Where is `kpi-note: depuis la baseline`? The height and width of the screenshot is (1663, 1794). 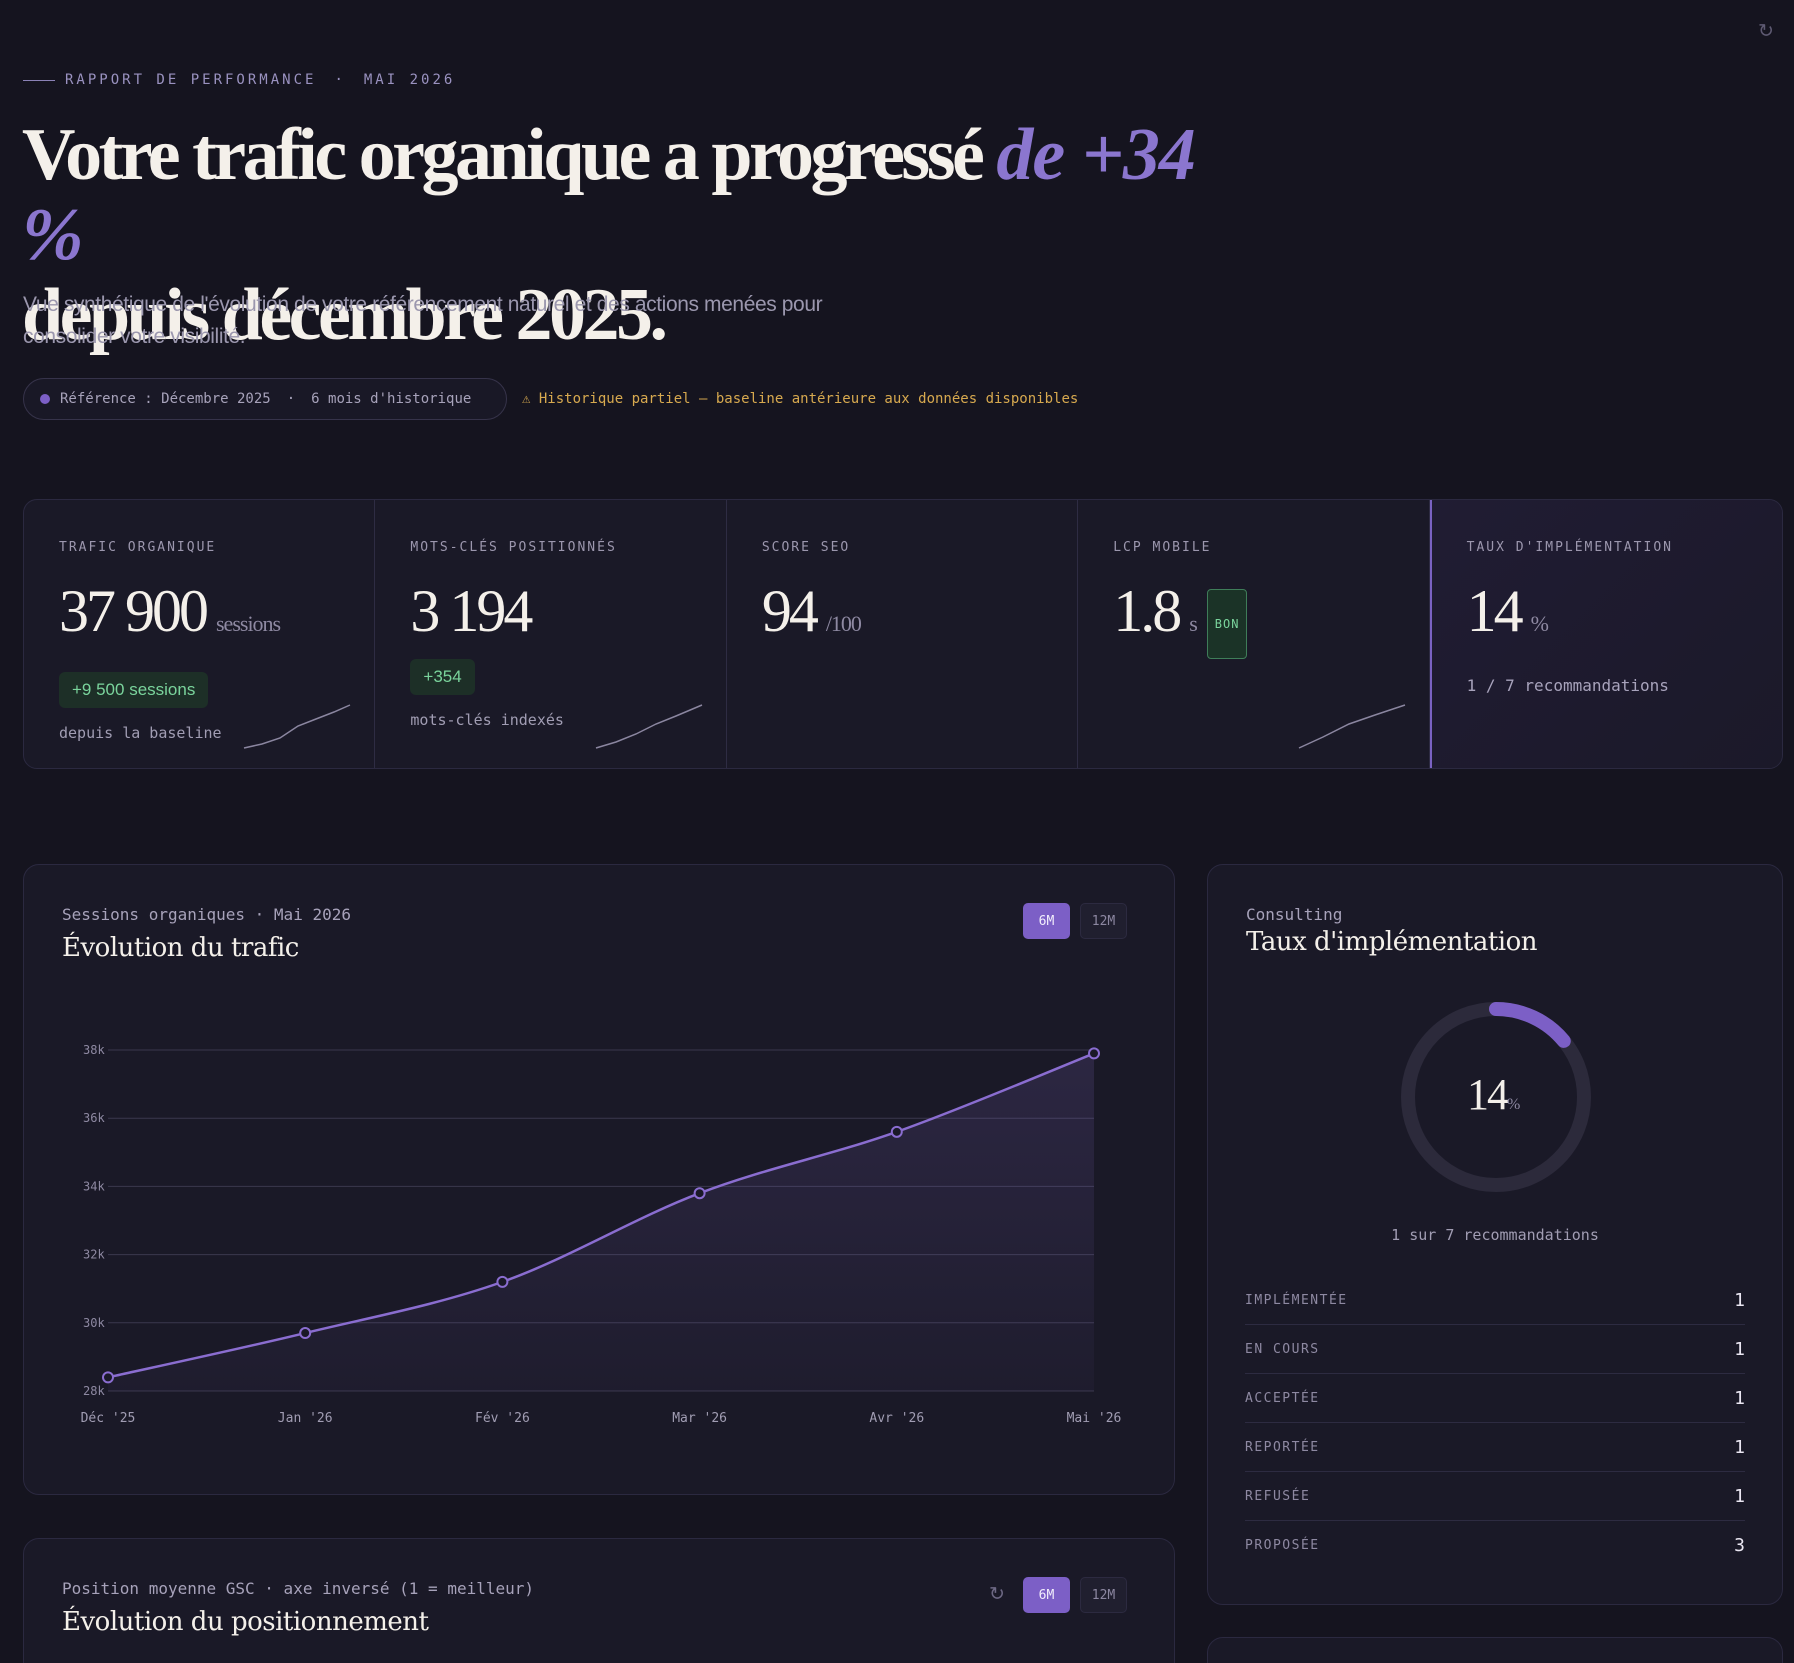
kpi-note: depuis la baseline is located at coordinates (140, 733).